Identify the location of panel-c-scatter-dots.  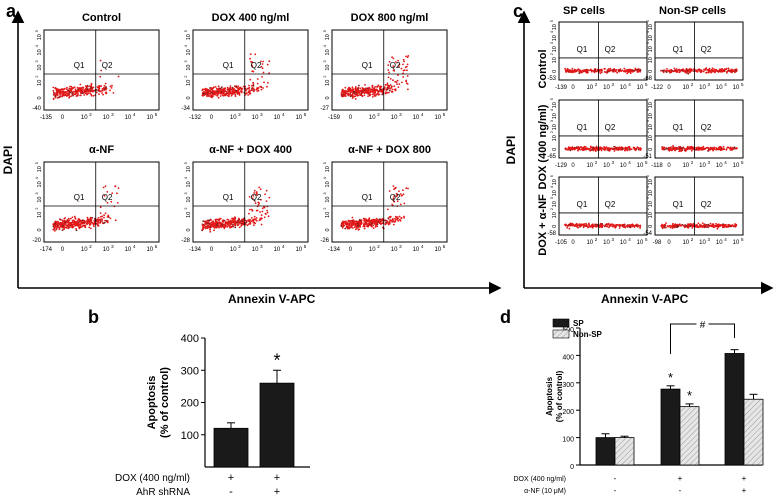
(603, 71).